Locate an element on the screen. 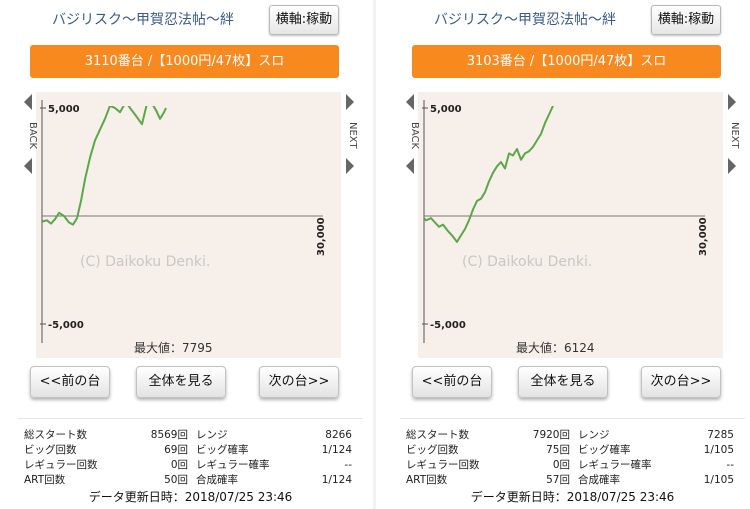 The image size is (750, 509). stat-row: ART回数 57回 合成確率 1/105 is located at coordinates (570, 480).